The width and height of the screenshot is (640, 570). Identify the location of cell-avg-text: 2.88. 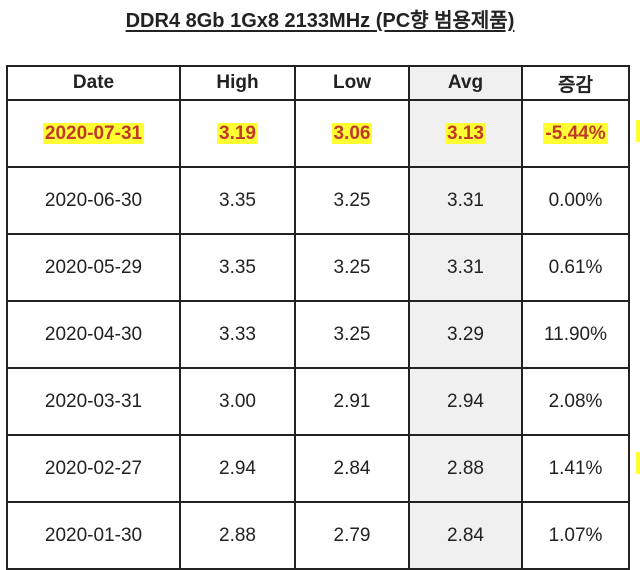
(465, 468).